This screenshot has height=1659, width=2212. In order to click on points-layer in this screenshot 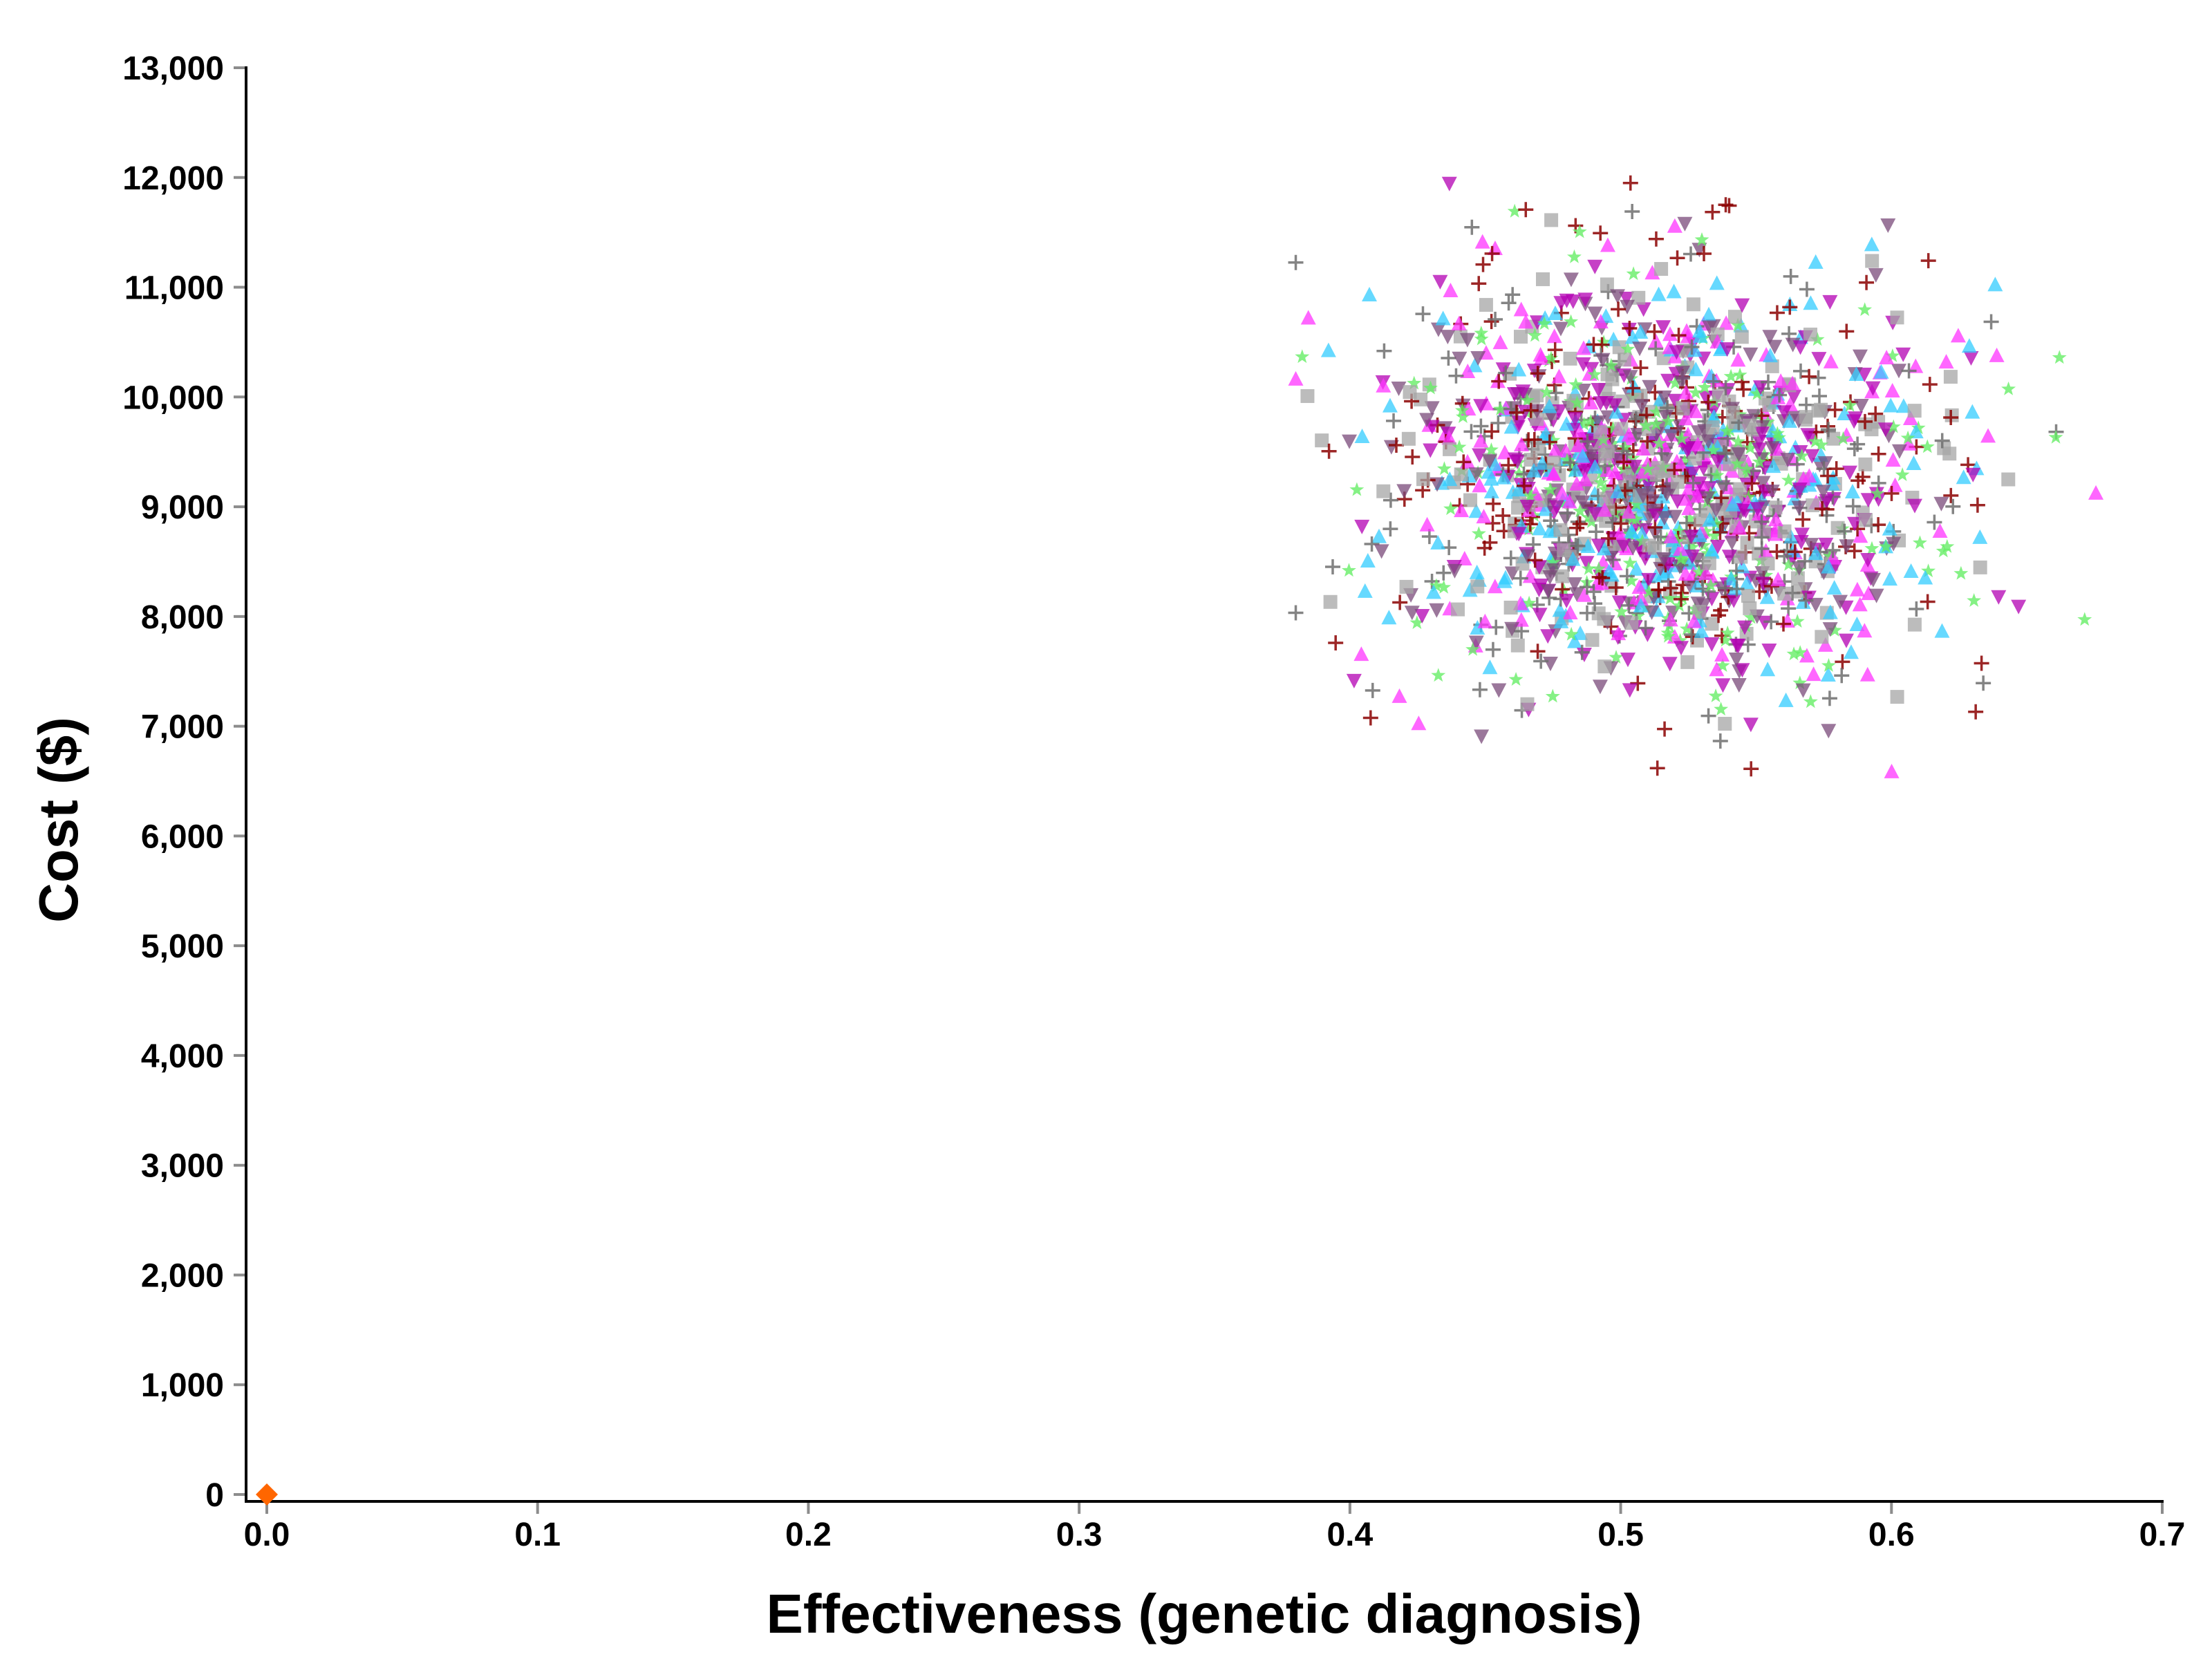, I will do `click(1696, 476)`.